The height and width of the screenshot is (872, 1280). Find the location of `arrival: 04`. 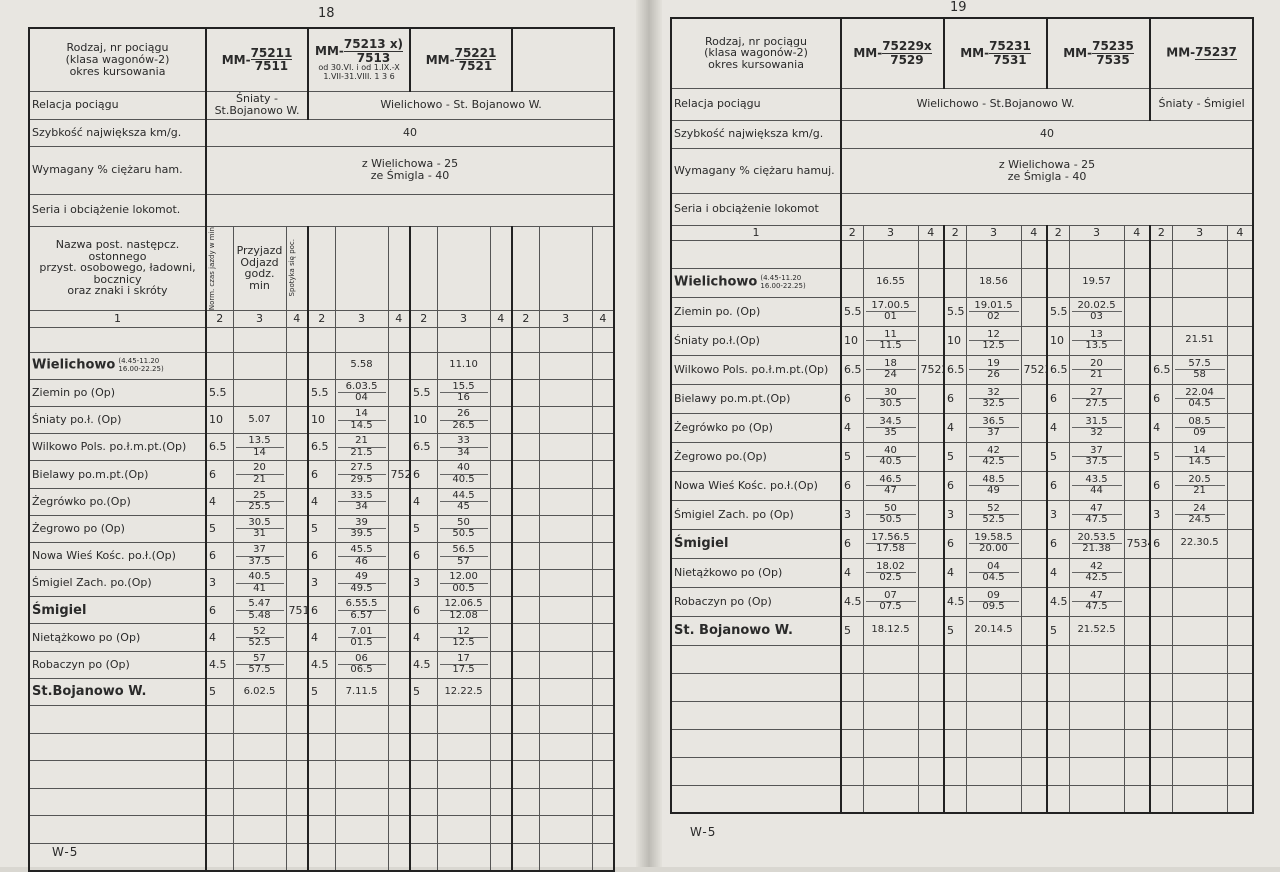

arrival: 04 is located at coordinates (993, 567).